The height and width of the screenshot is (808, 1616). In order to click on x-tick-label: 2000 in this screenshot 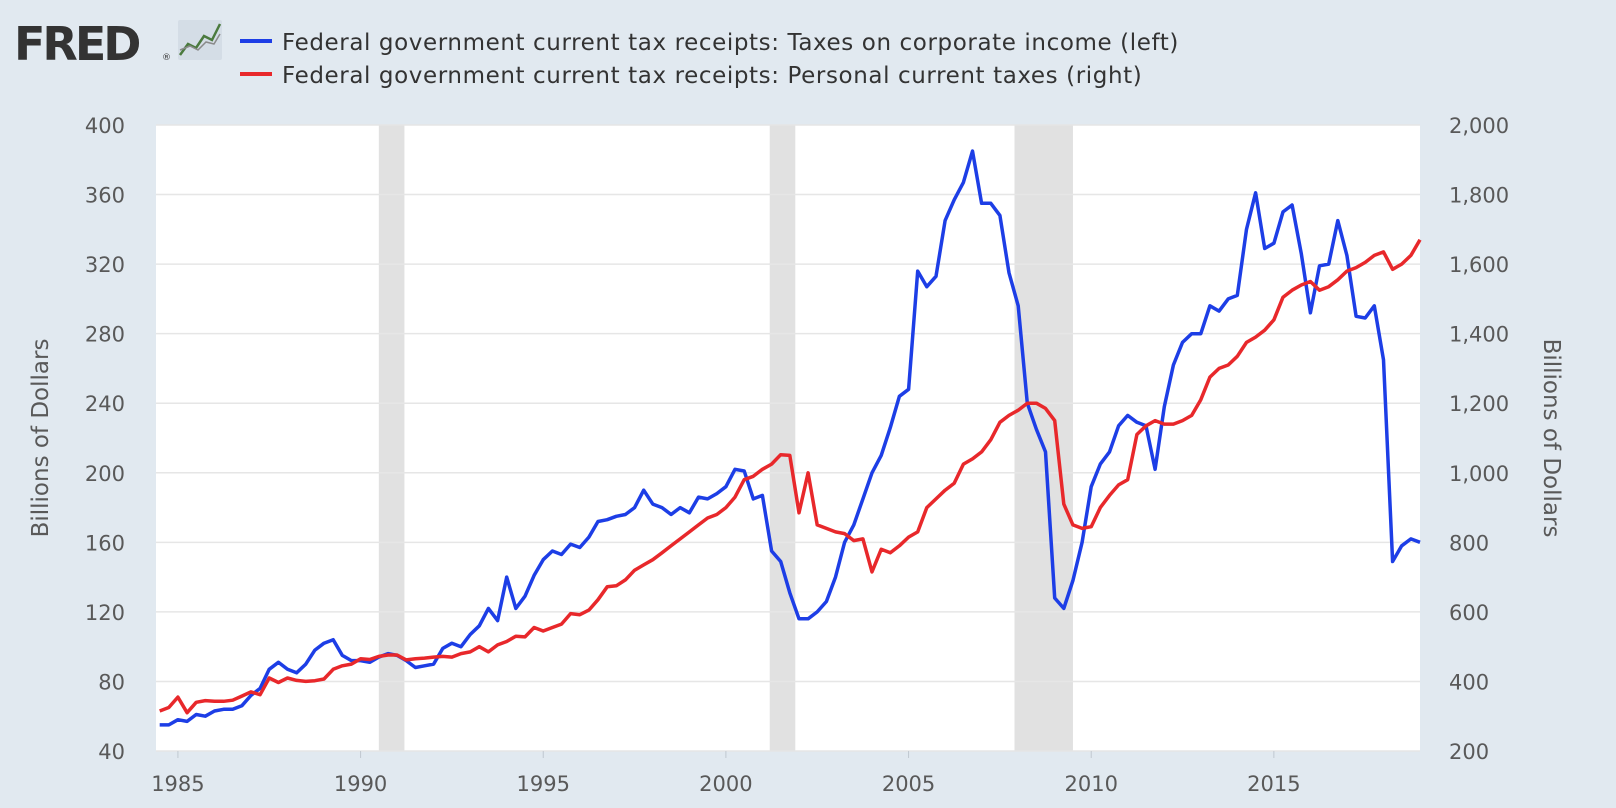, I will do `click(725, 784)`.